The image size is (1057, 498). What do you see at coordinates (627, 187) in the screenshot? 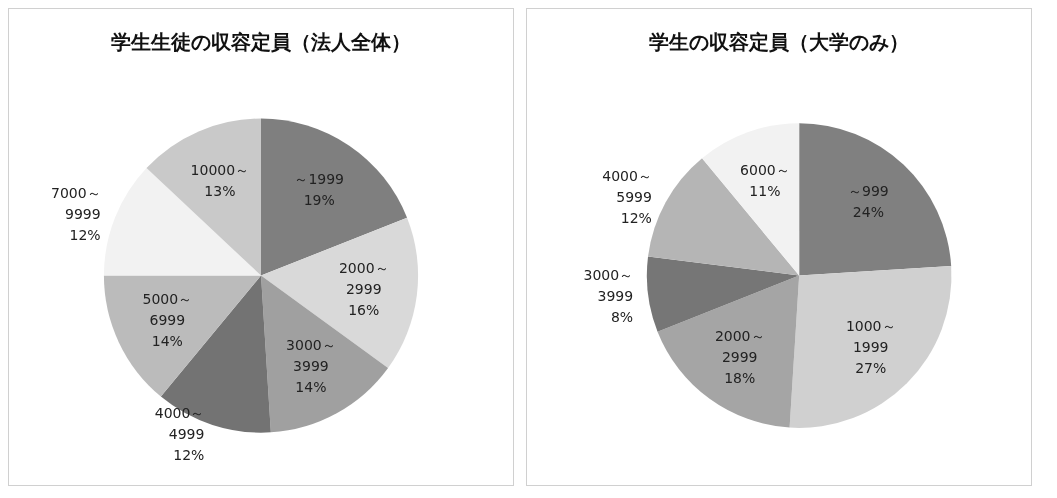
I see `slice-label: 4000～ 5999` at bounding box center [627, 187].